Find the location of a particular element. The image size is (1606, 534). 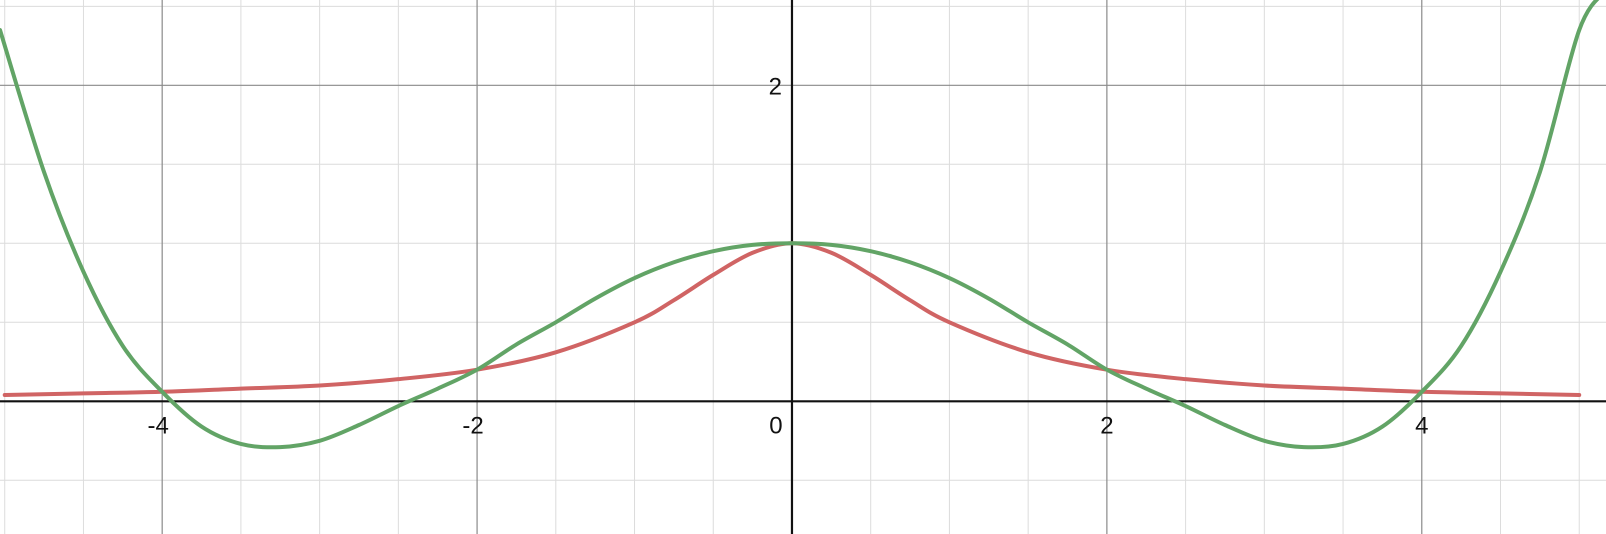

x-tick-label: 2 is located at coordinates (1106, 425).